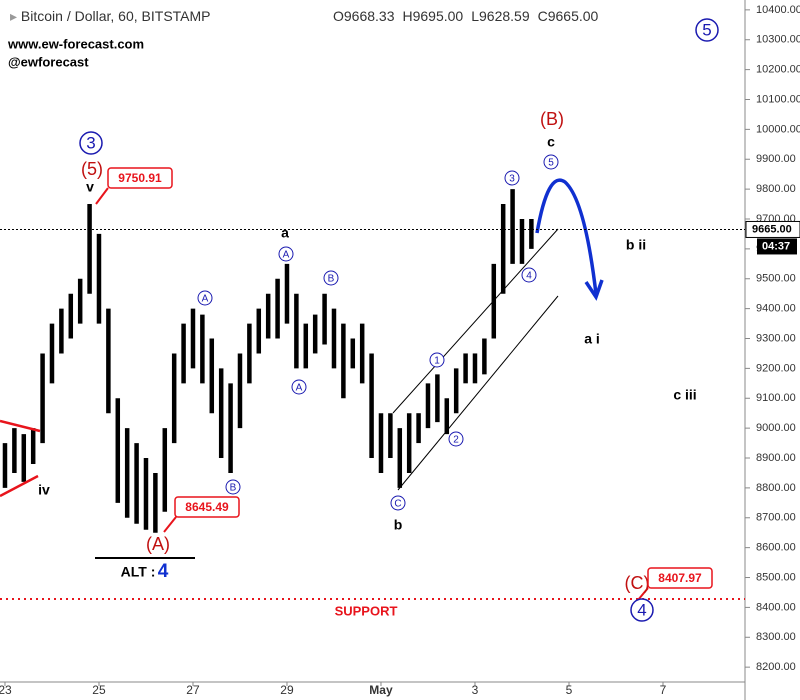 The height and width of the screenshot is (700, 800). I want to click on icon: ▸, so click(15, 16).